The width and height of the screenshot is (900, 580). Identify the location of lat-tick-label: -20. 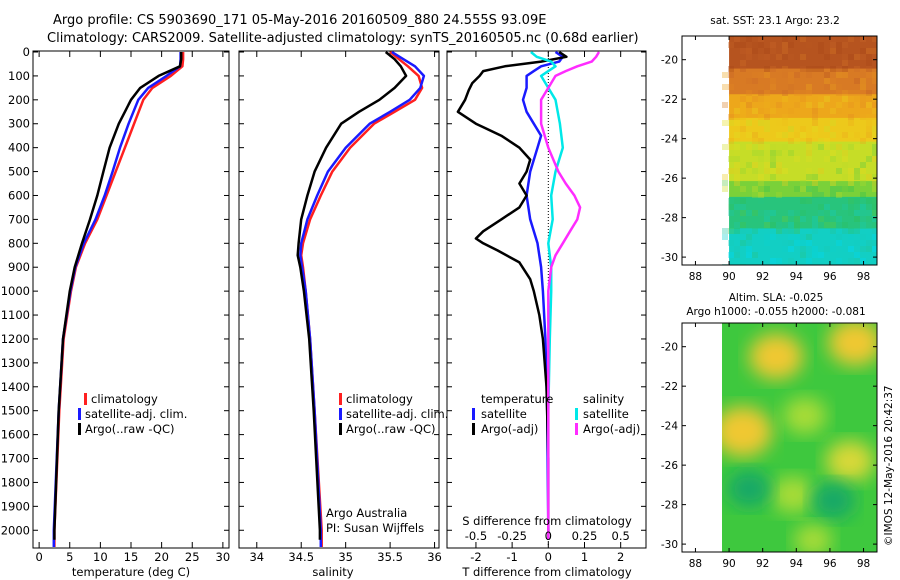
(669, 61).